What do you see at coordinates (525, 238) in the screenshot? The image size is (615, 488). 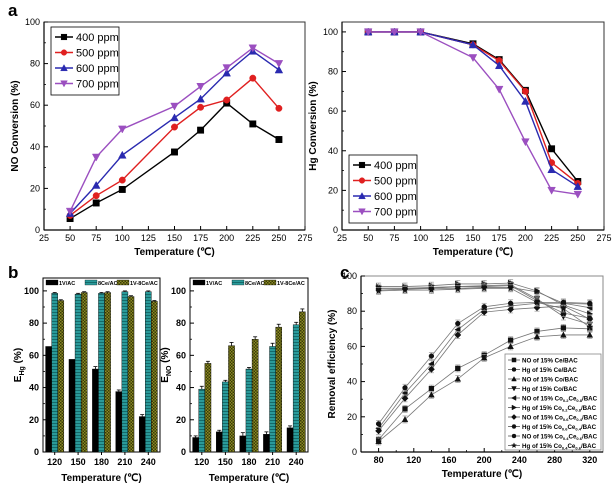 I see `x-tick-label: 200` at bounding box center [525, 238].